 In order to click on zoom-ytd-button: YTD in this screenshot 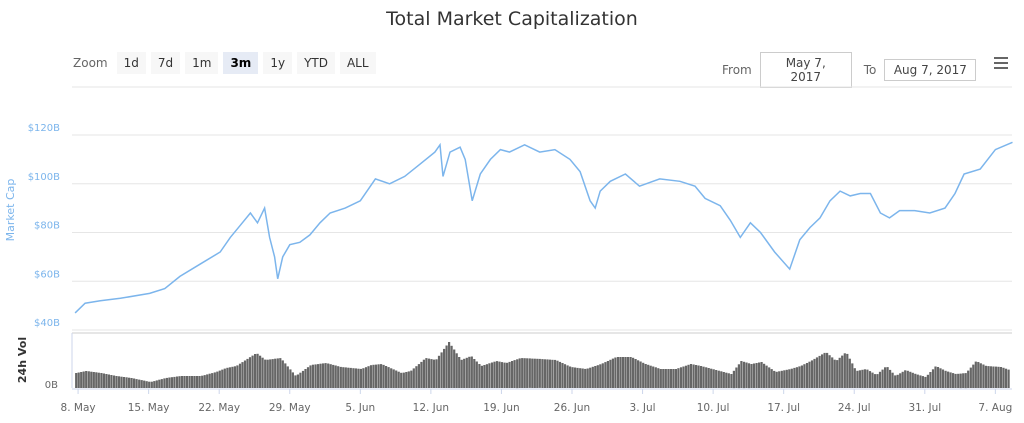, I will do `click(316, 63)`.